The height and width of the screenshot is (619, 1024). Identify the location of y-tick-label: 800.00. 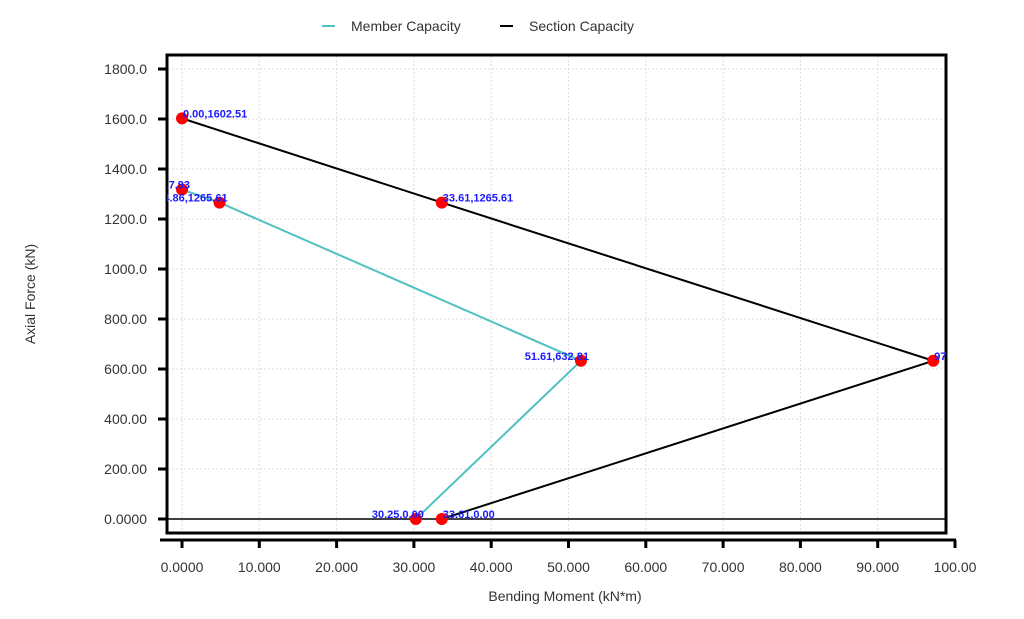
(125, 319).